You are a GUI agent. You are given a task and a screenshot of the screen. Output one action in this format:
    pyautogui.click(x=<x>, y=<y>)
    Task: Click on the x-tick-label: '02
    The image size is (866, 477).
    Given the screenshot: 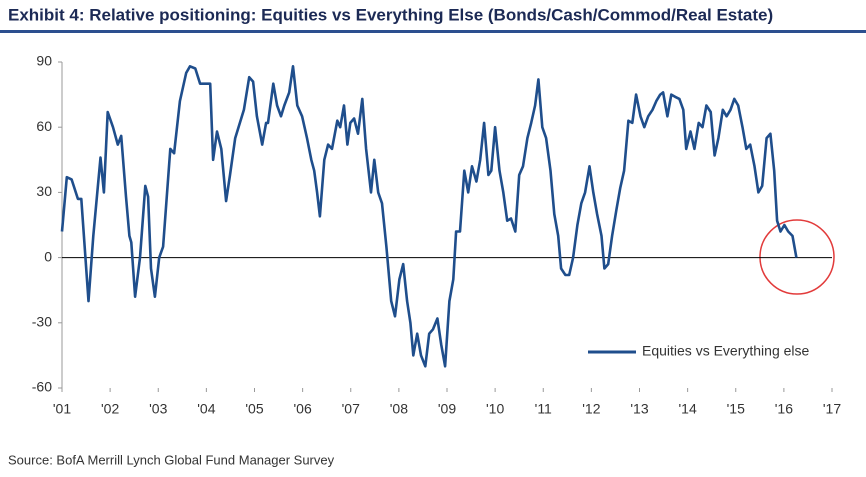 What is the action you would take?
    pyautogui.click(x=110, y=409)
    